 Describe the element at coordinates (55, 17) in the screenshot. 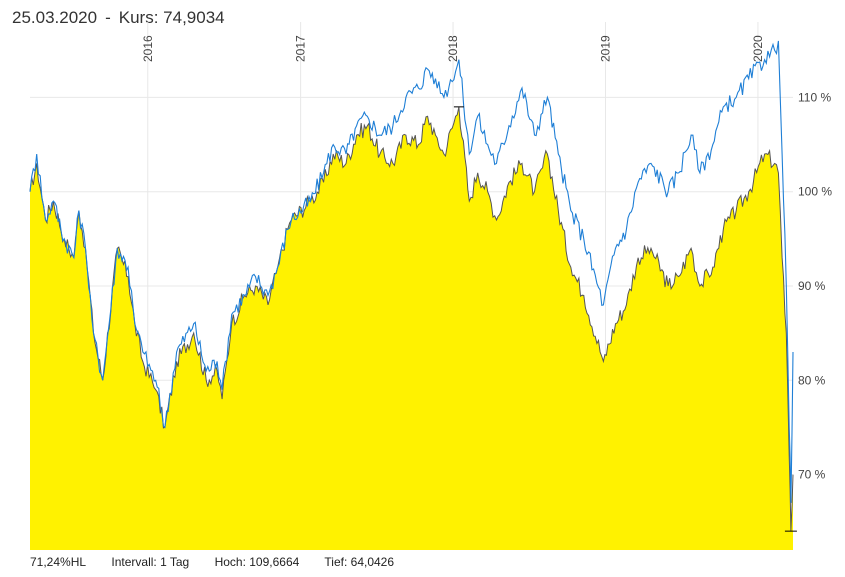

I see `header-date: 25.03.2020` at that location.